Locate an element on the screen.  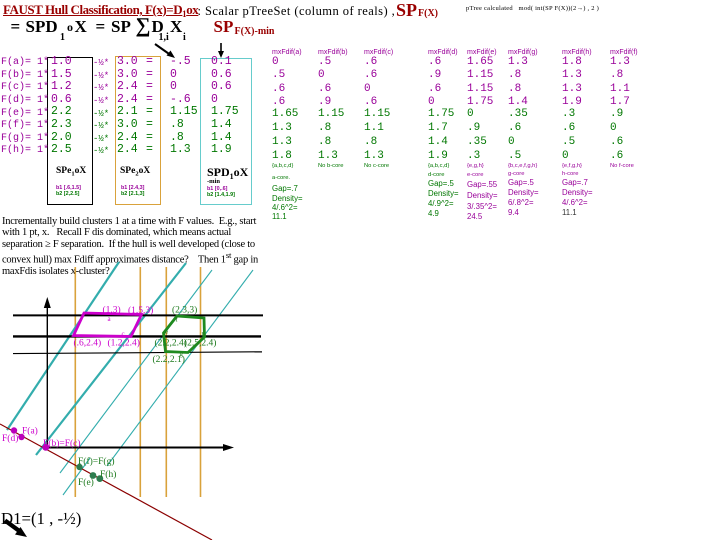
svg-text: F(h) is located at coordinates (108, 474).